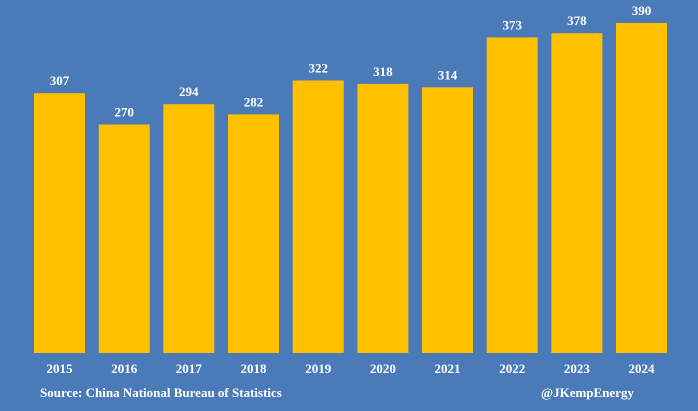 This screenshot has width=698, height=411. What do you see at coordinates (60, 368) in the screenshot?
I see `x-tick-2015: 2015` at bounding box center [60, 368].